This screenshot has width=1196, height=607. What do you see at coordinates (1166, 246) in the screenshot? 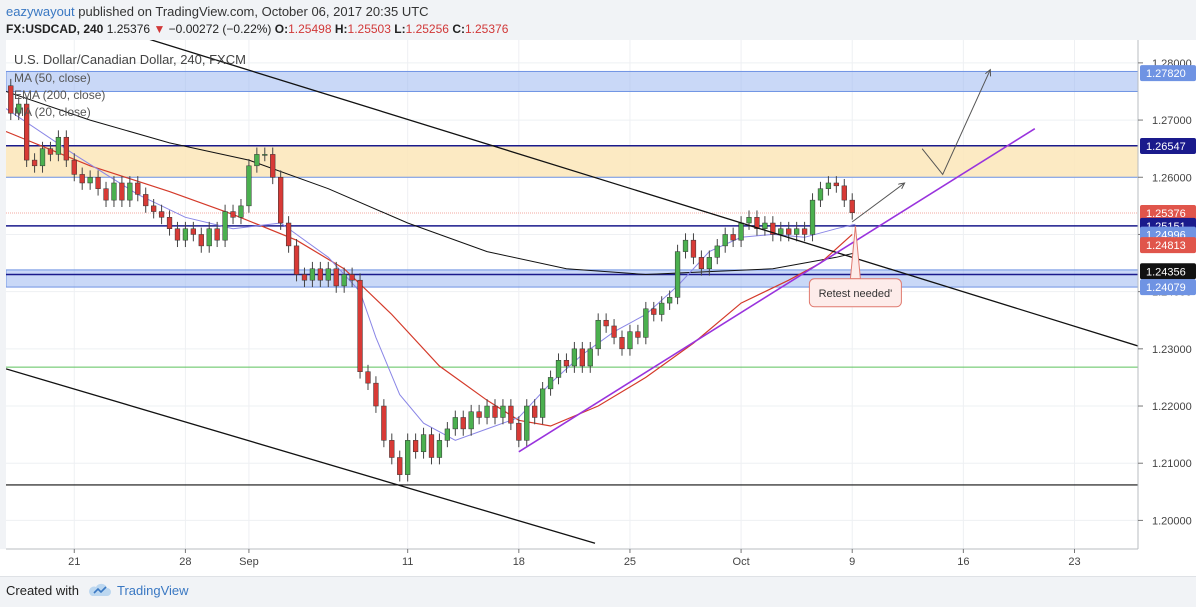
I see `price-label-text: 1.24813` at bounding box center [1166, 246].